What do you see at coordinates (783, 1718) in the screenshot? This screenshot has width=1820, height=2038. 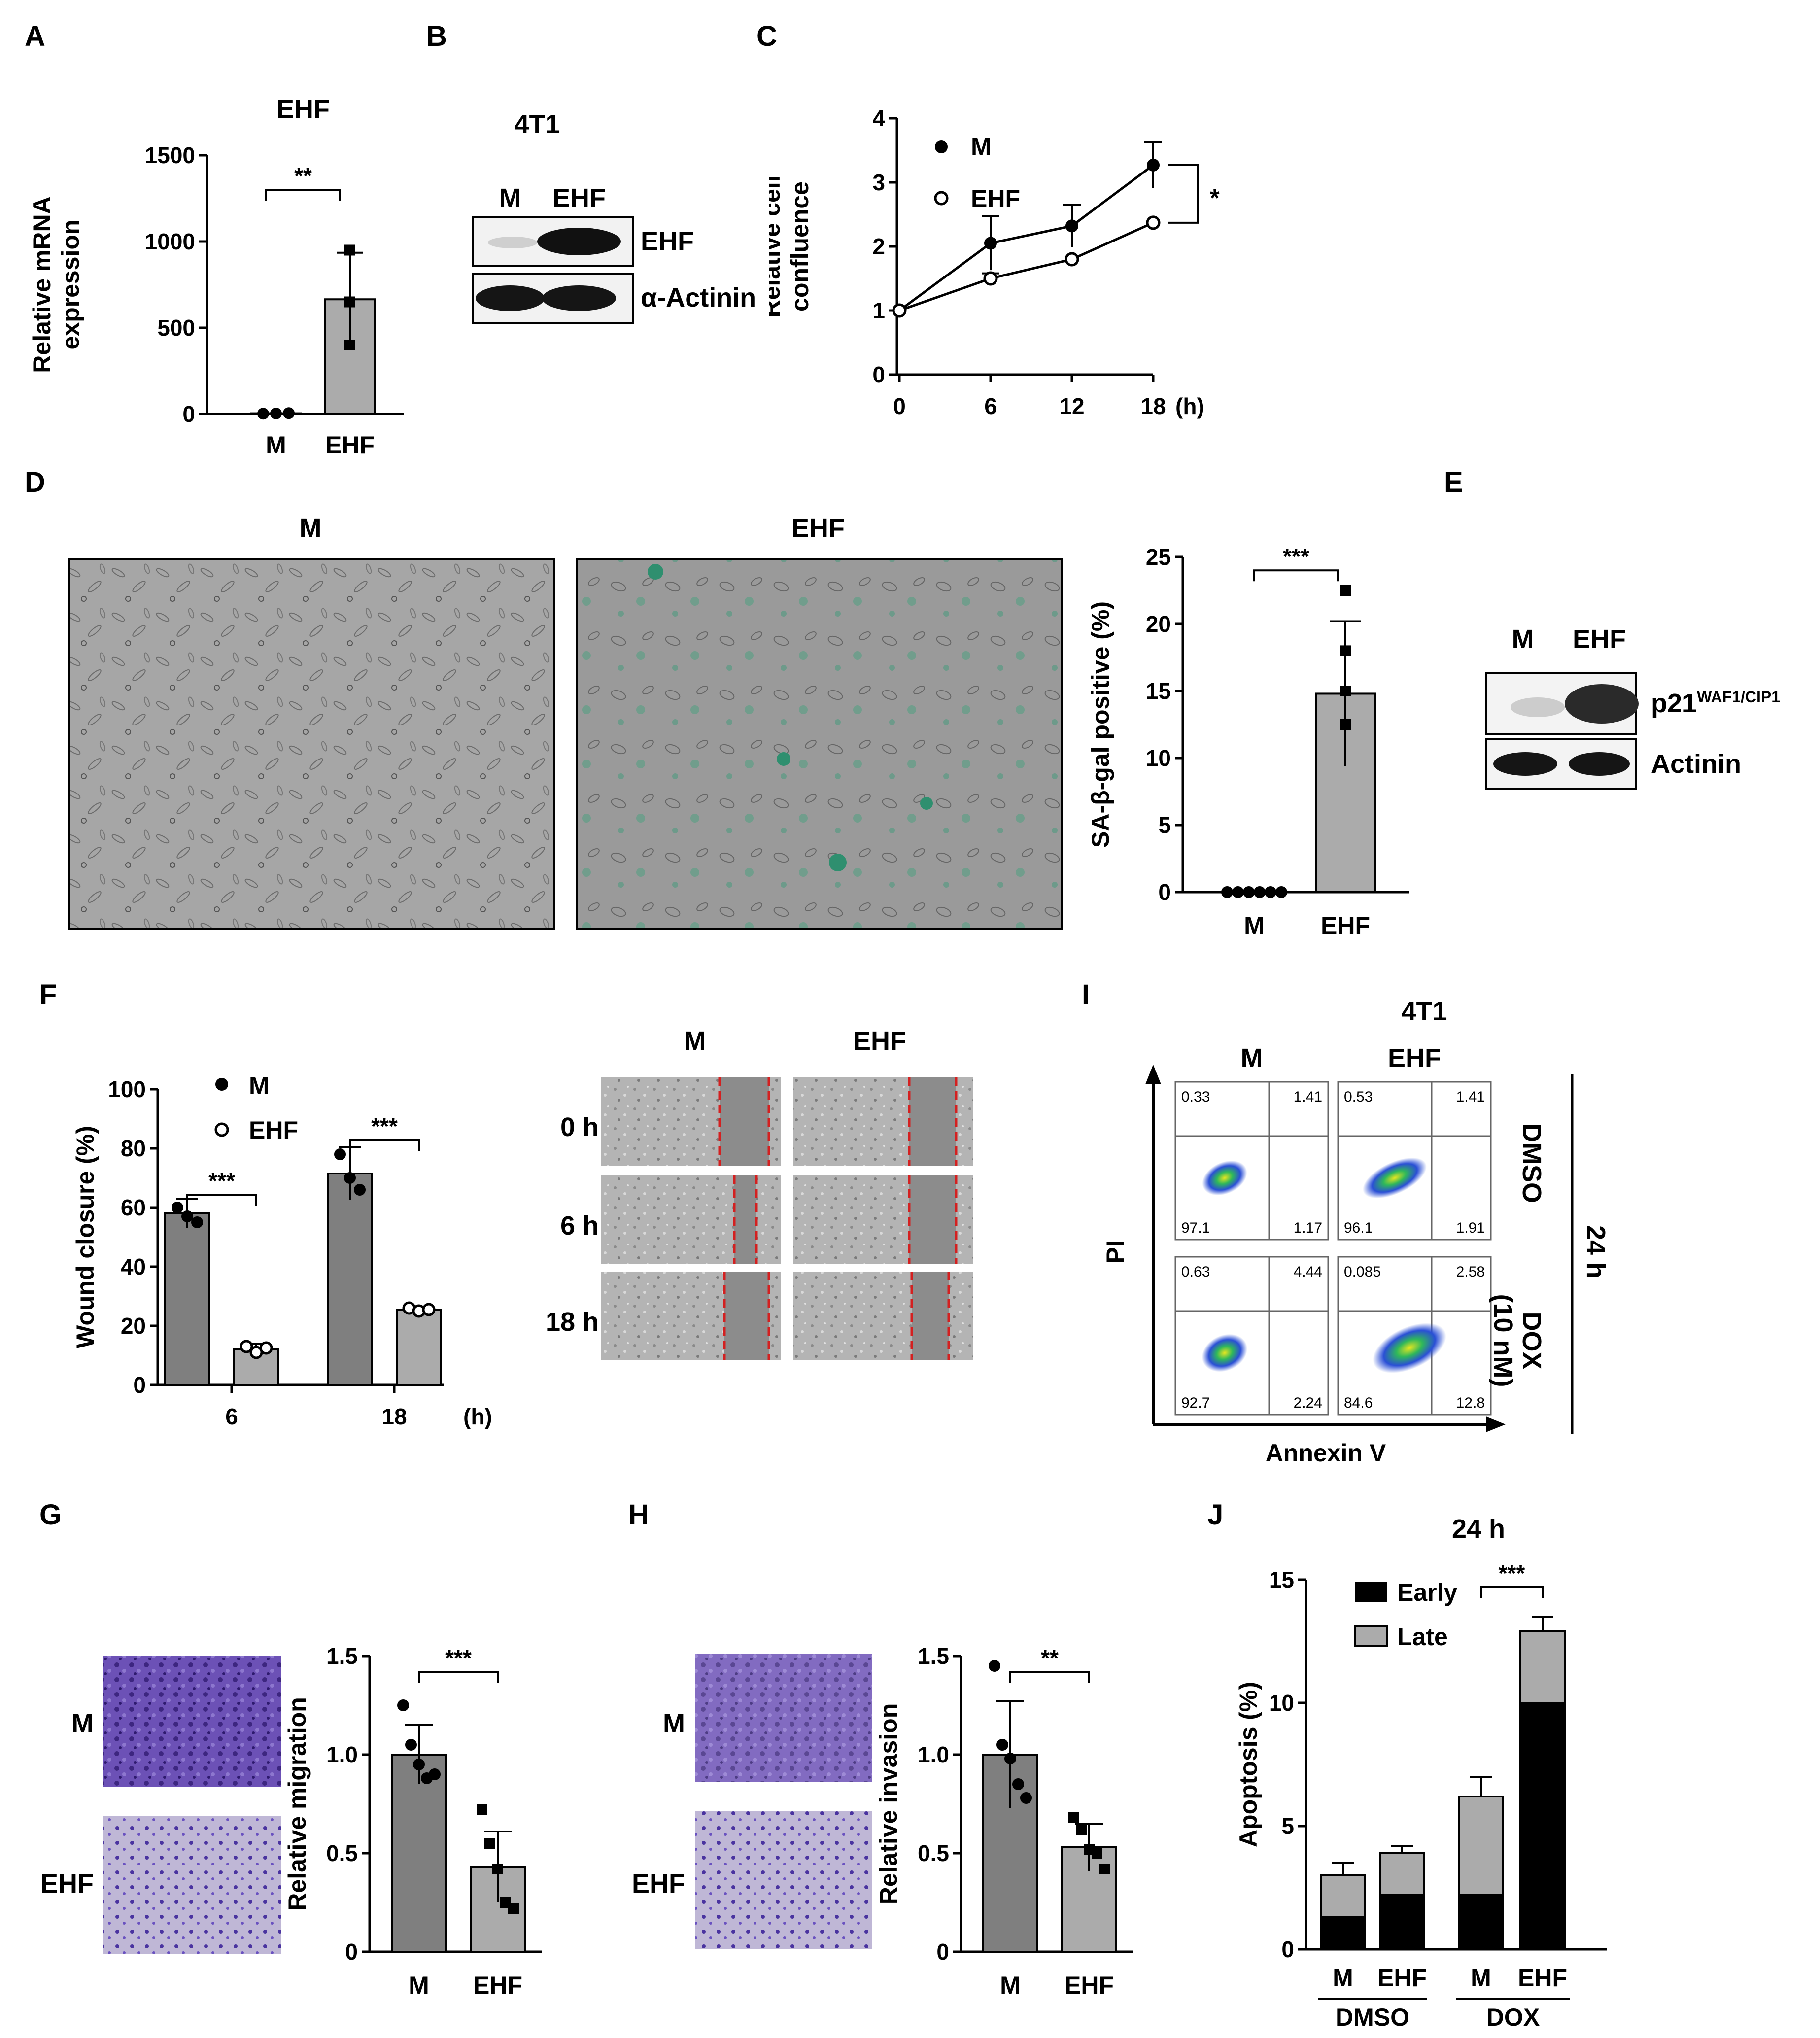 I see `transwell-image-m` at bounding box center [783, 1718].